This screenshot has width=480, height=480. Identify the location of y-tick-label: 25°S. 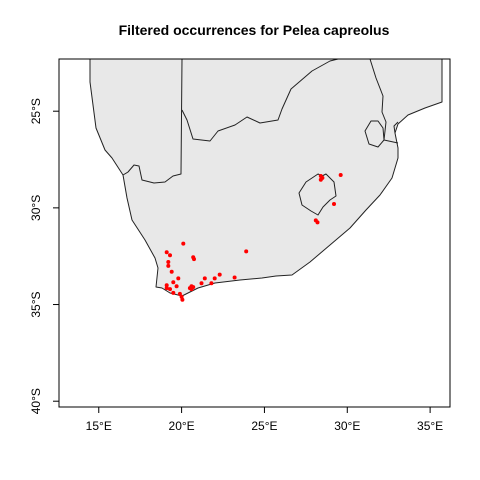
(36, 111).